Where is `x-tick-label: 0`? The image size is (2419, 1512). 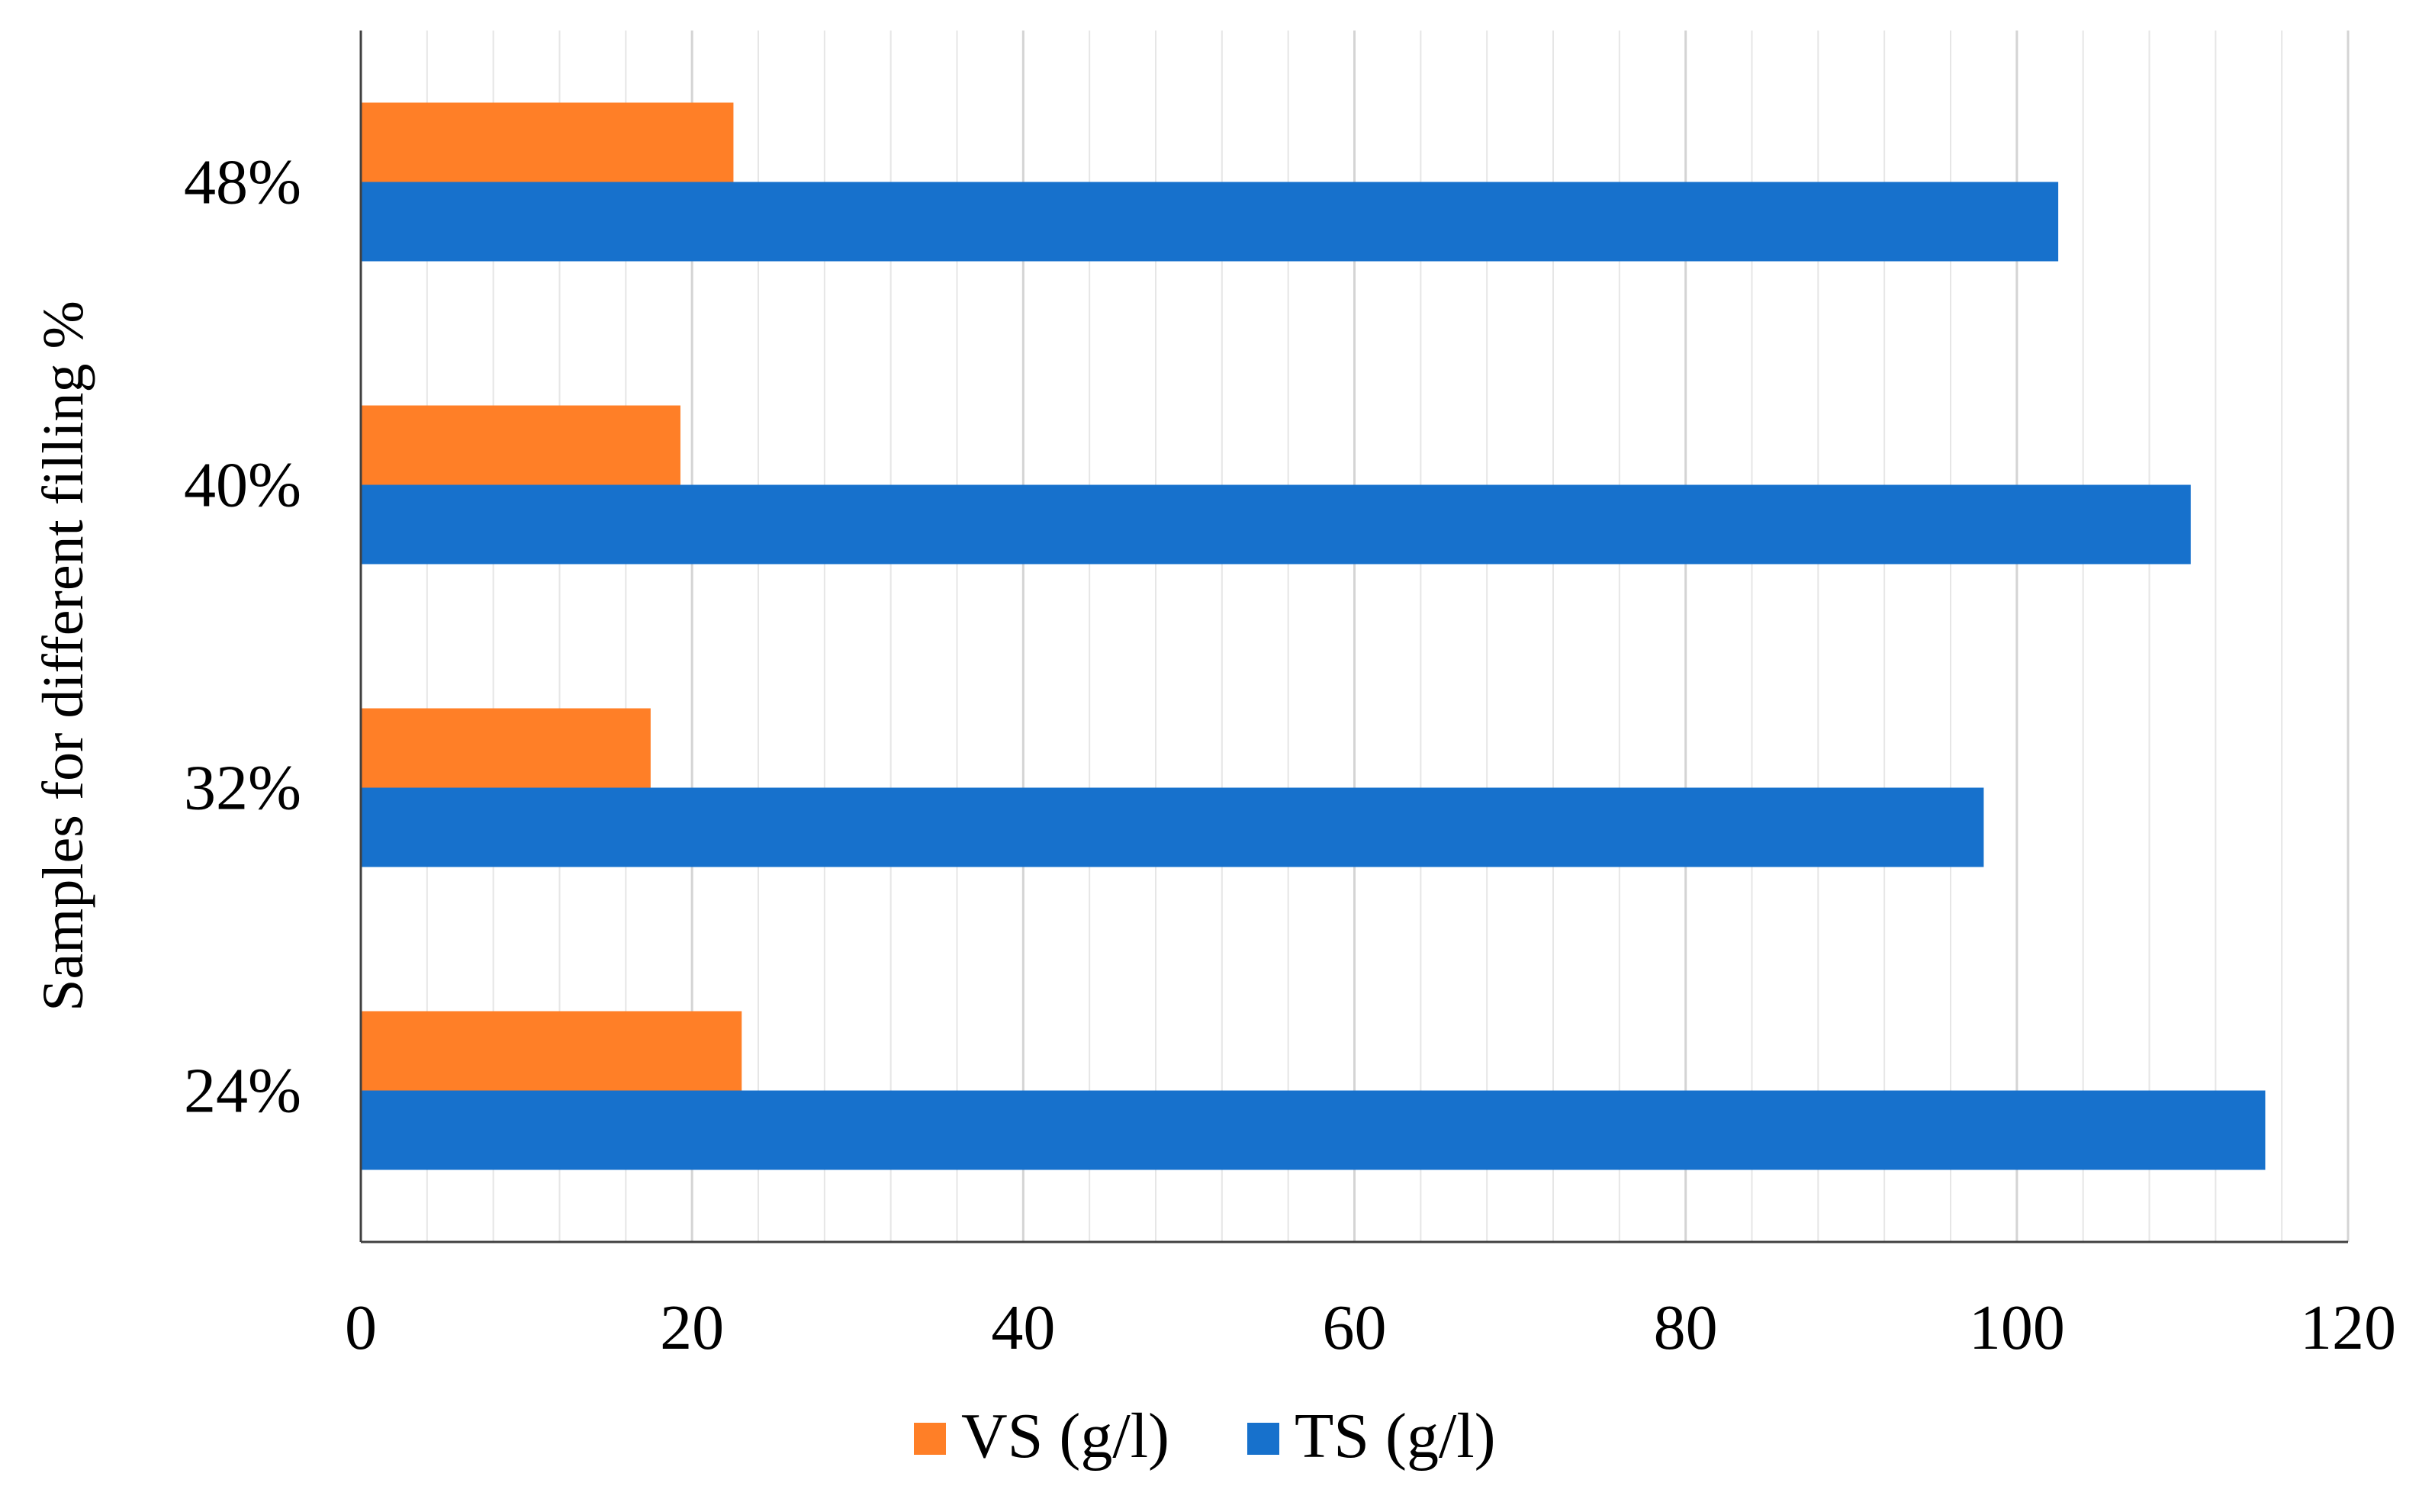 x-tick-label: 0 is located at coordinates (361, 1328).